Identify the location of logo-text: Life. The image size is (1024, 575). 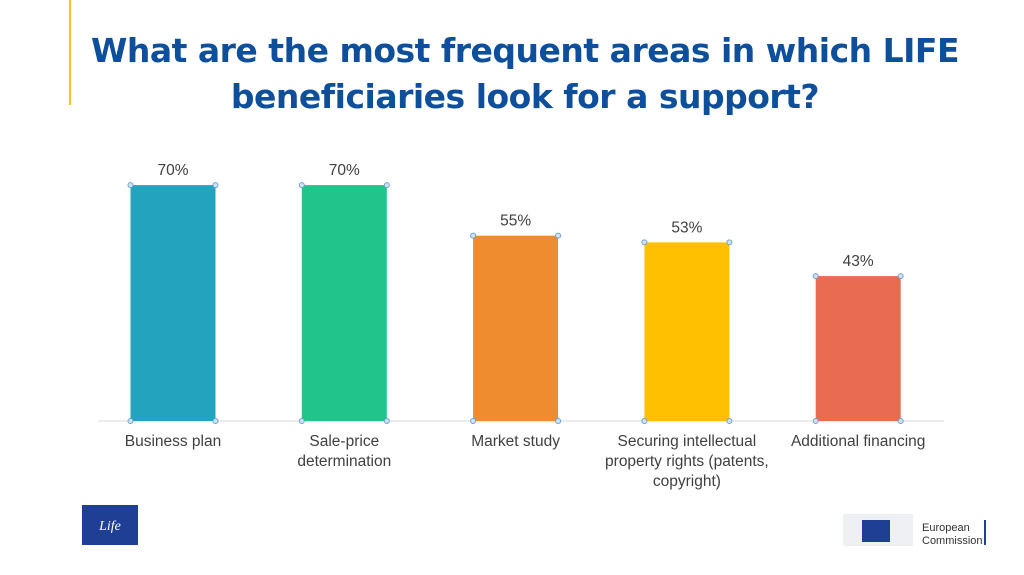
(109, 526).